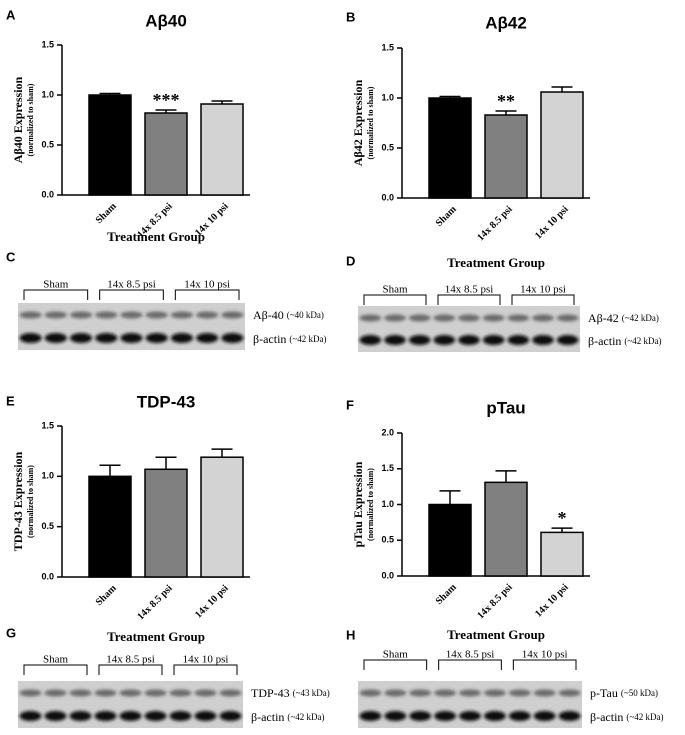 The width and height of the screenshot is (685, 735). What do you see at coordinates (268, 315) in the screenshot?
I see `band-name: Aβ-40` at bounding box center [268, 315].